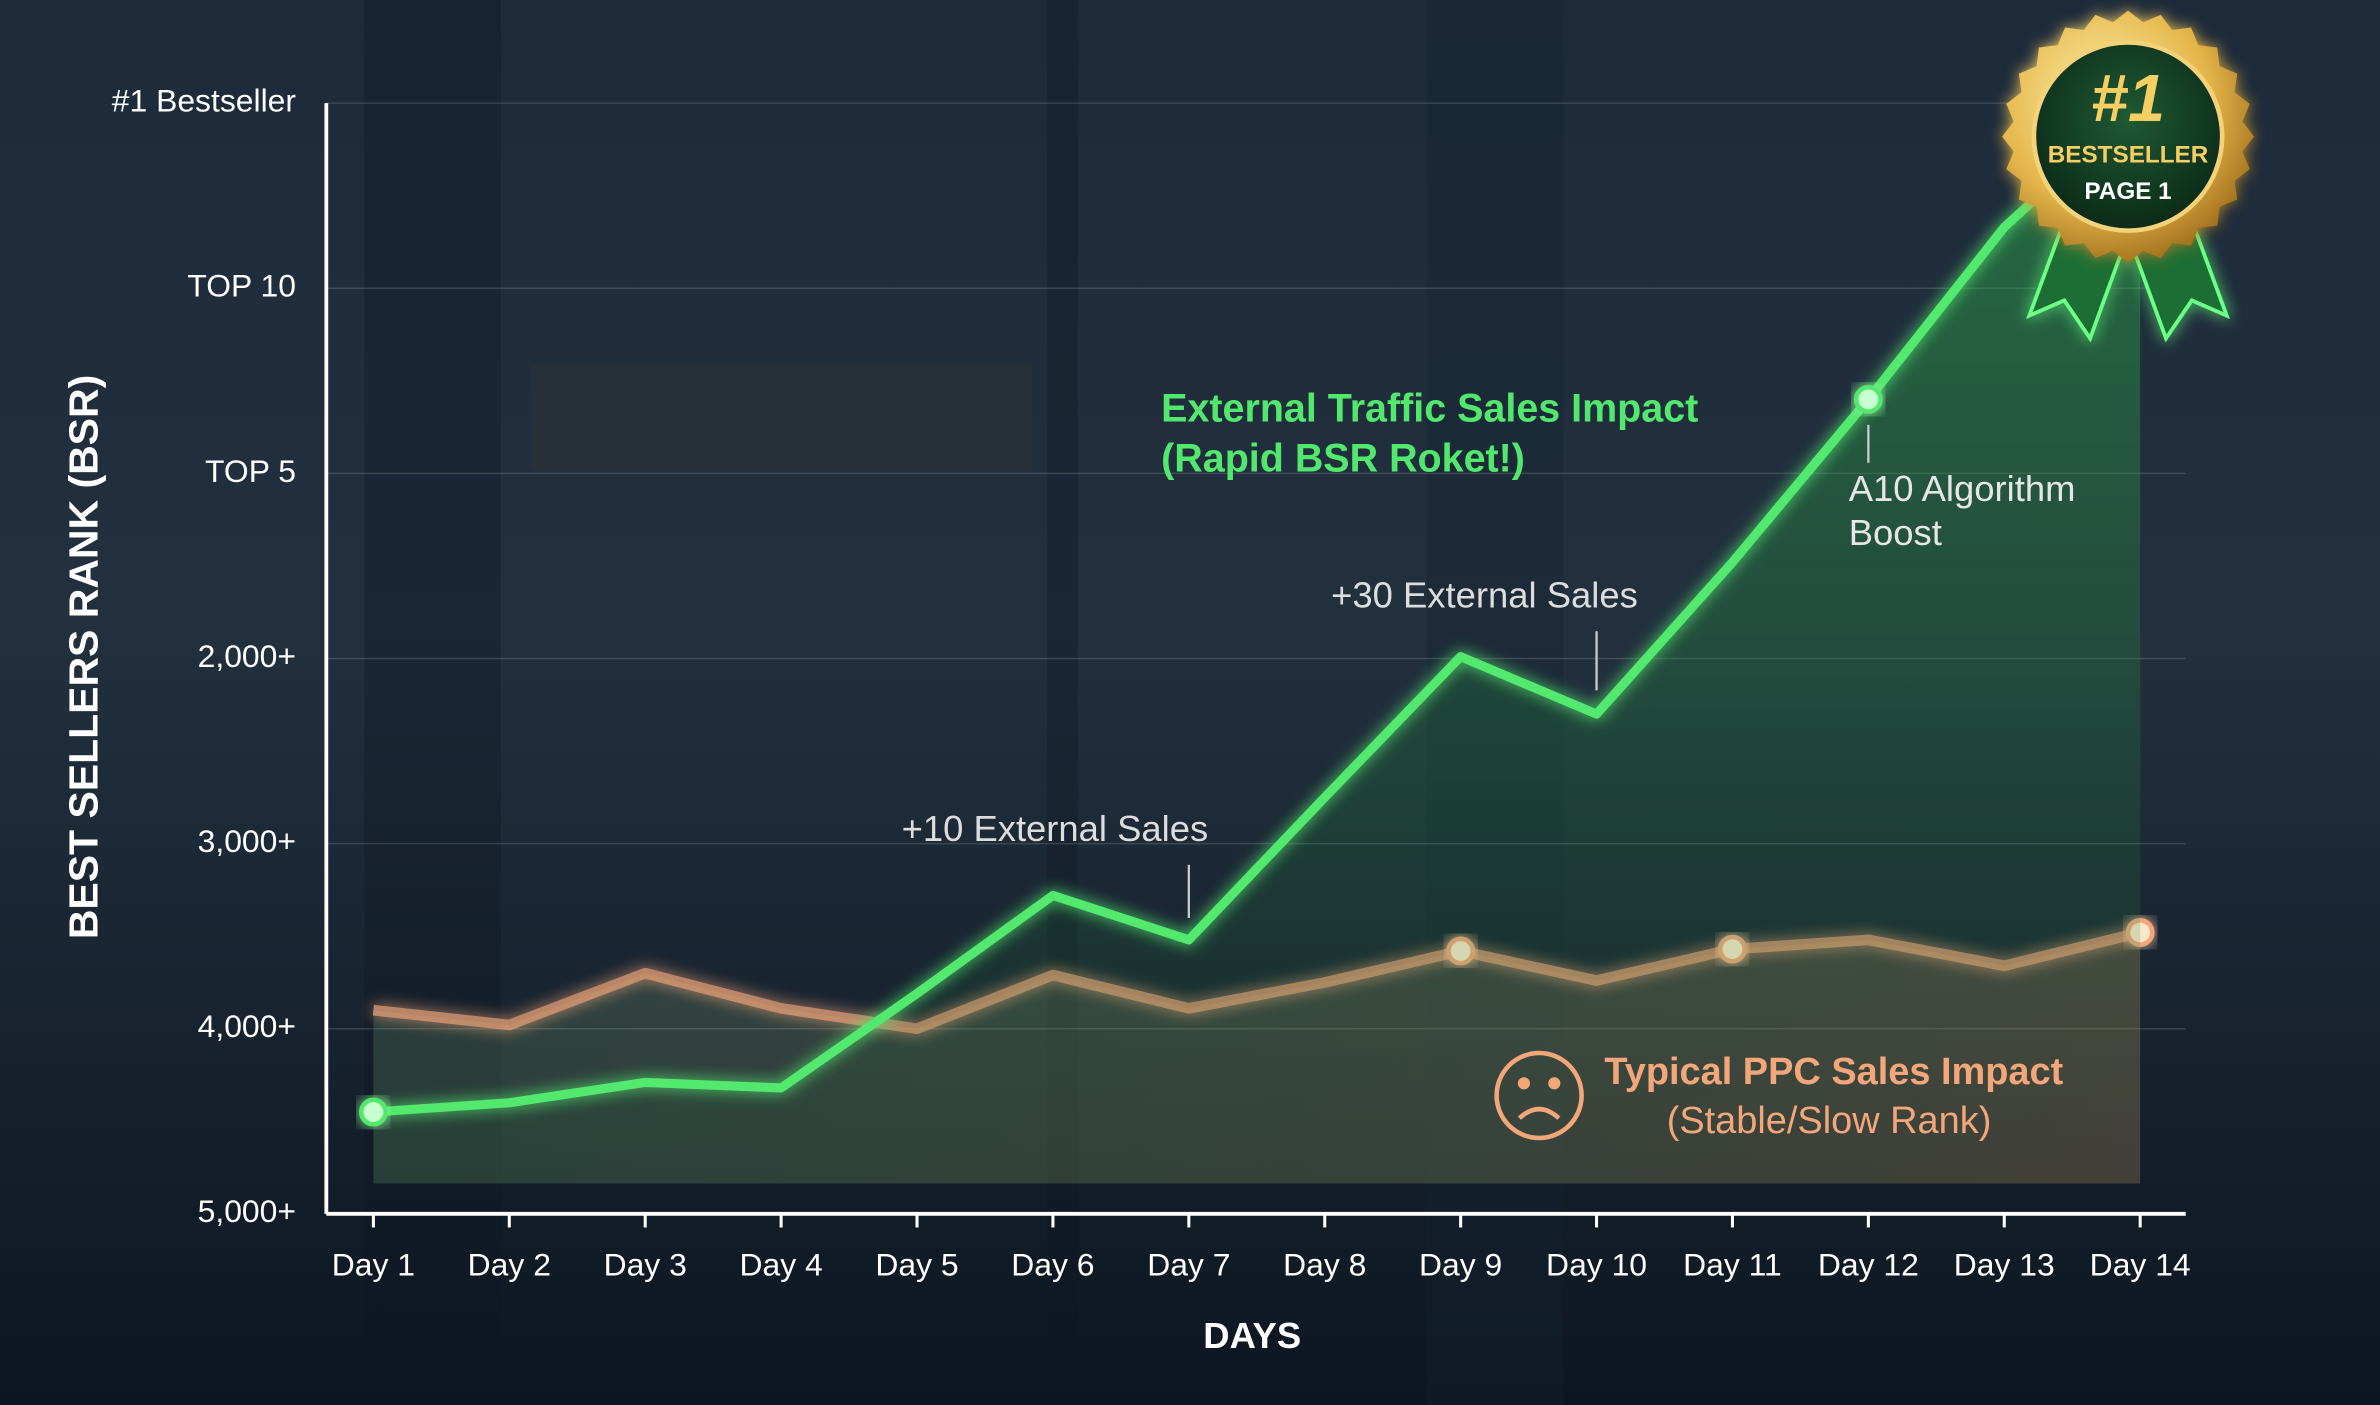  Describe the element at coordinates (1539, 1113) in the screenshot. I see `face-mouth` at that location.